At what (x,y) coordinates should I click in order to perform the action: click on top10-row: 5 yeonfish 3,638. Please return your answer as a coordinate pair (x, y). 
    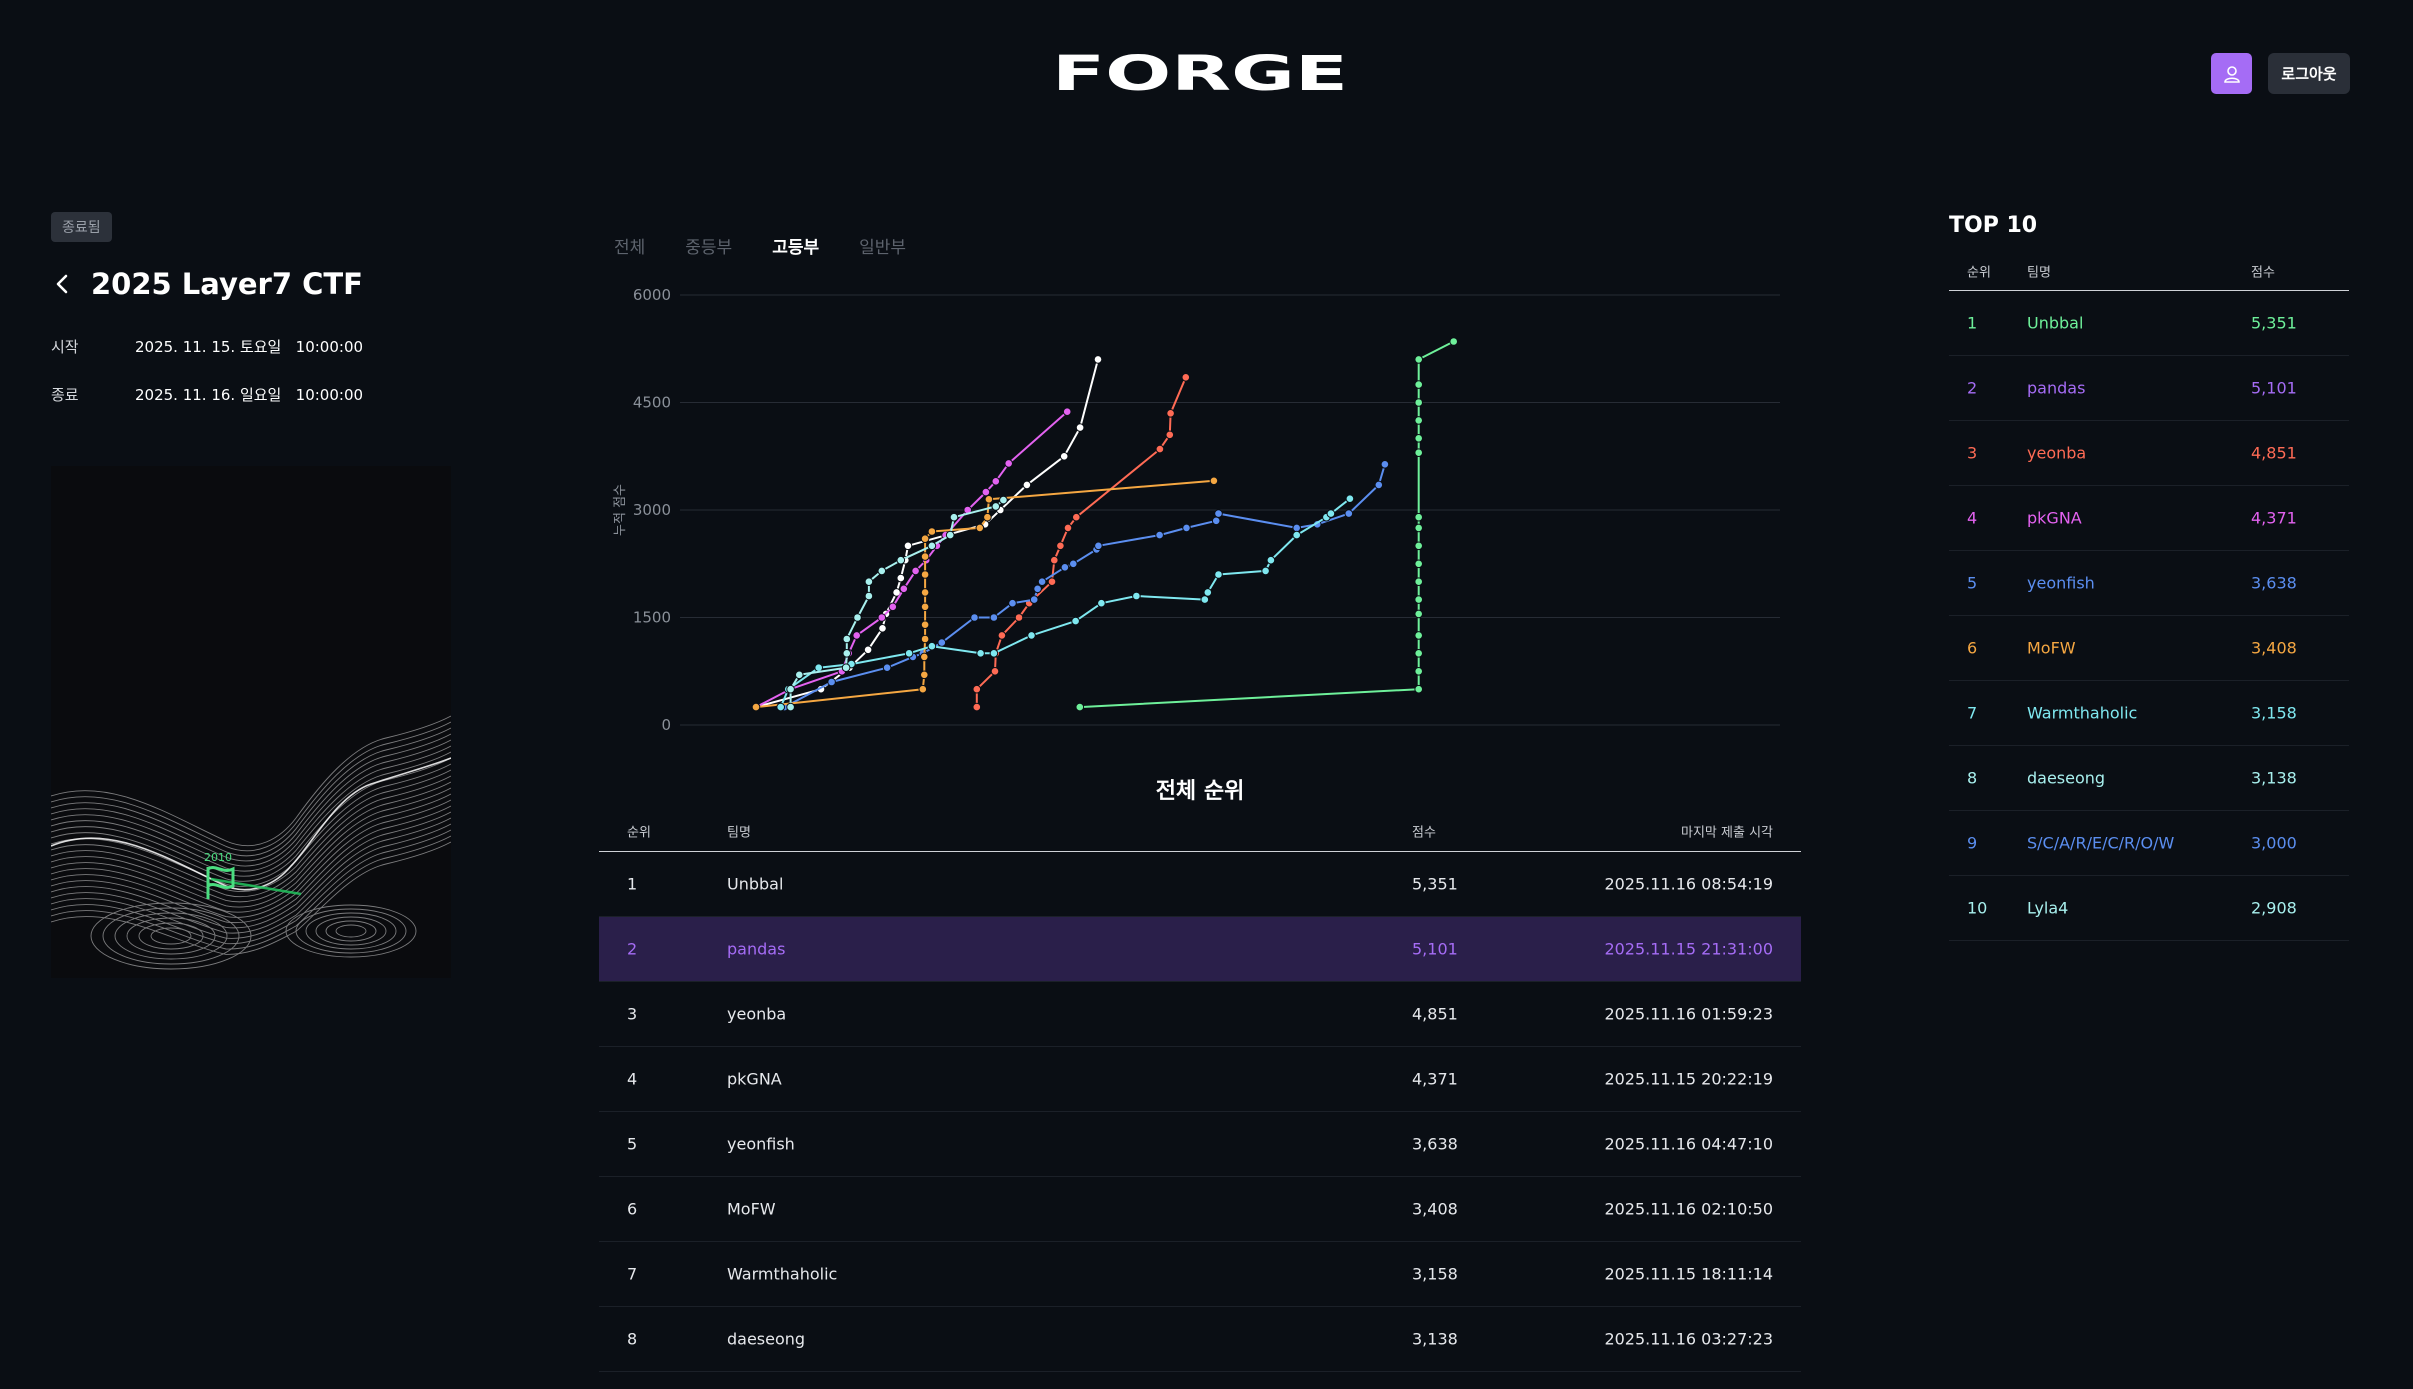
    Looking at the image, I should click on (2149, 583).